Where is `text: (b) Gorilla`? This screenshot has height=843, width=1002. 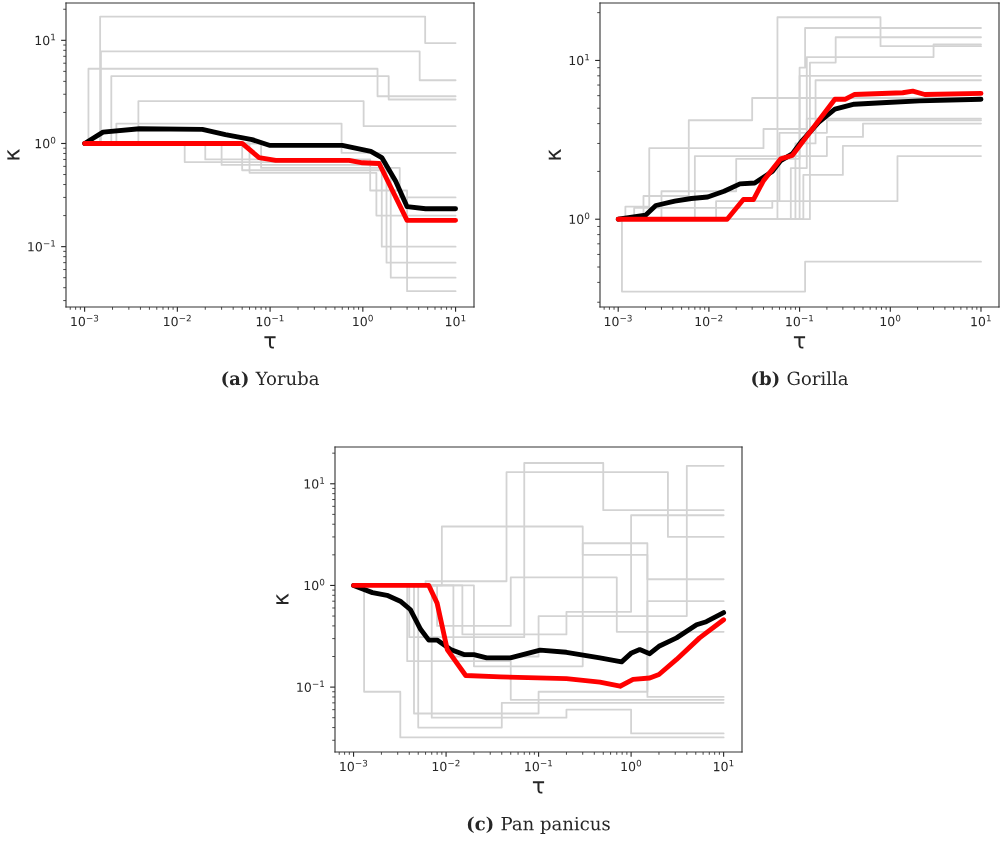 text: (b) Gorilla is located at coordinates (800, 379).